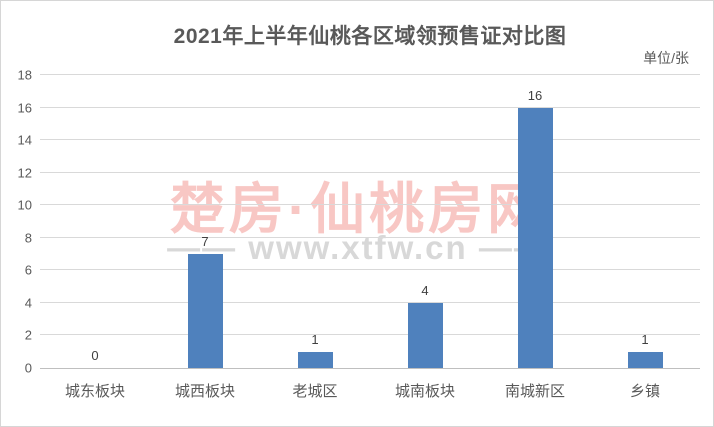 The height and width of the screenshot is (427, 714). I want to click on x-axis-label-南城新区: 南城新区, so click(534, 391).